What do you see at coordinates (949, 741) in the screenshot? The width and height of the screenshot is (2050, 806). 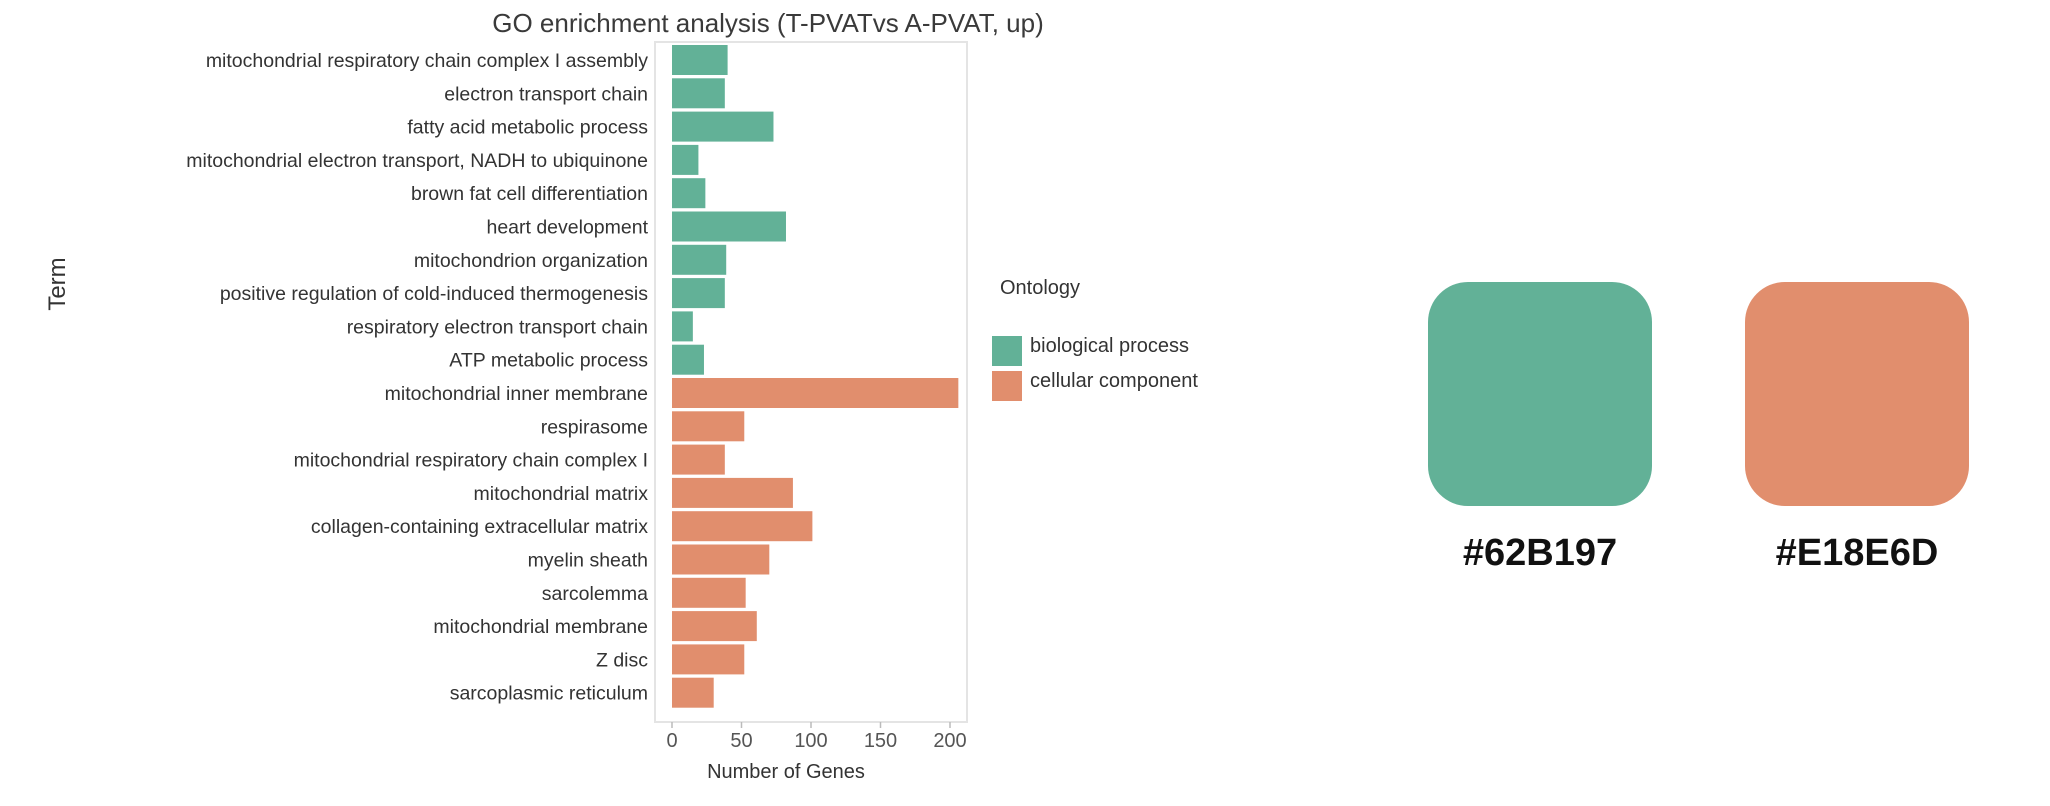 I see `x-tick-label-4: 200` at bounding box center [949, 741].